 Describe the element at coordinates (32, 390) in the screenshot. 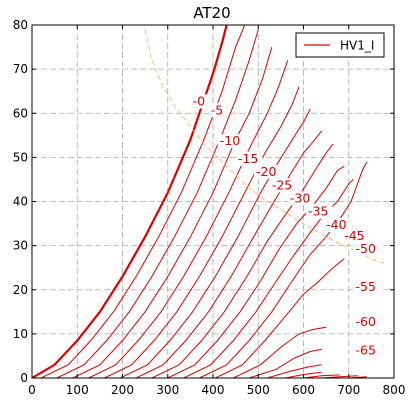

I see `x-tick-label: 0` at that location.